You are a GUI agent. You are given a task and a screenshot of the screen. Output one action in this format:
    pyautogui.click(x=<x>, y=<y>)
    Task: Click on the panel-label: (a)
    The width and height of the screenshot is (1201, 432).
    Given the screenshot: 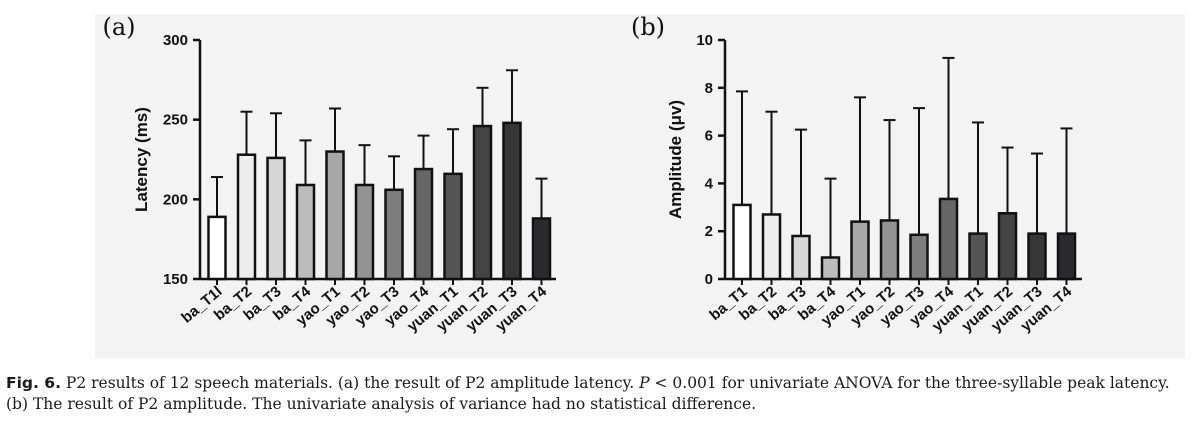 What is the action you would take?
    pyautogui.click(x=118, y=27)
    